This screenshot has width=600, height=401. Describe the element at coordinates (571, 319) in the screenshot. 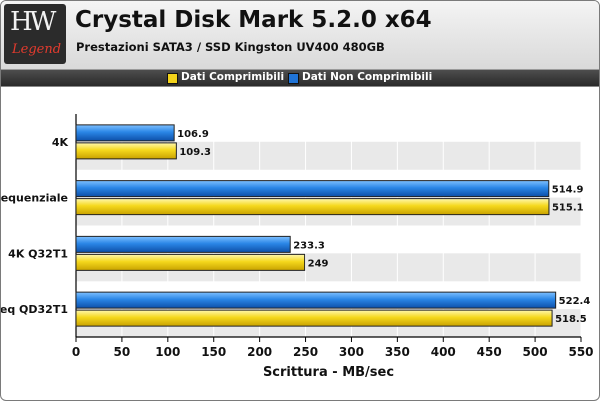

I see `data-label: 518.5` at that location.